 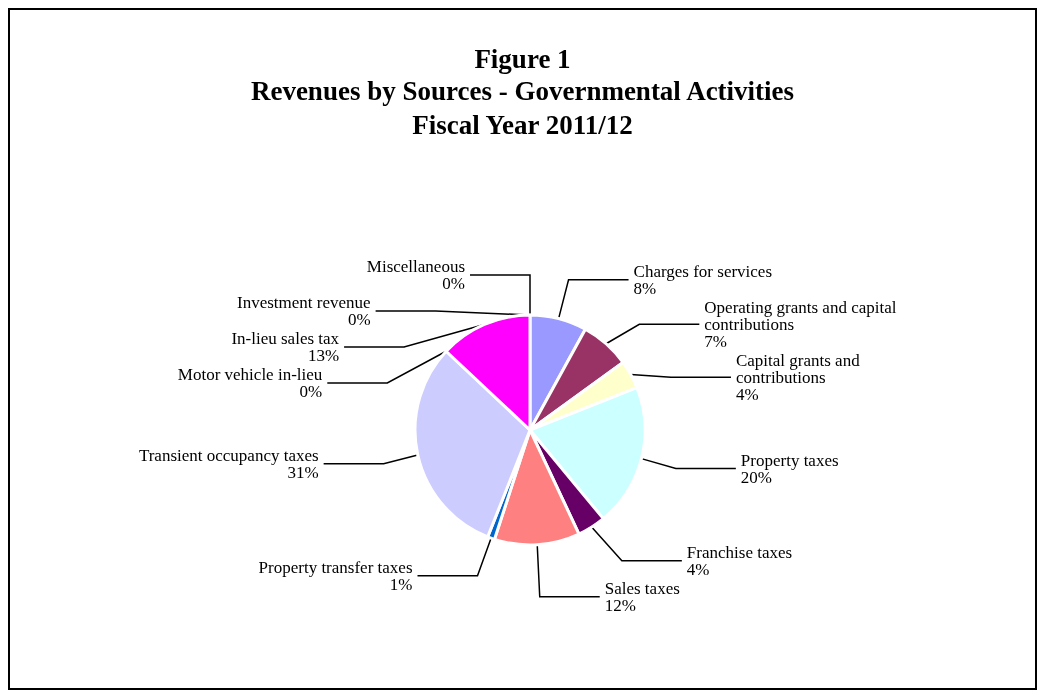 I want to click on category-label: Miscellaneous, so click(x=415, y=266).